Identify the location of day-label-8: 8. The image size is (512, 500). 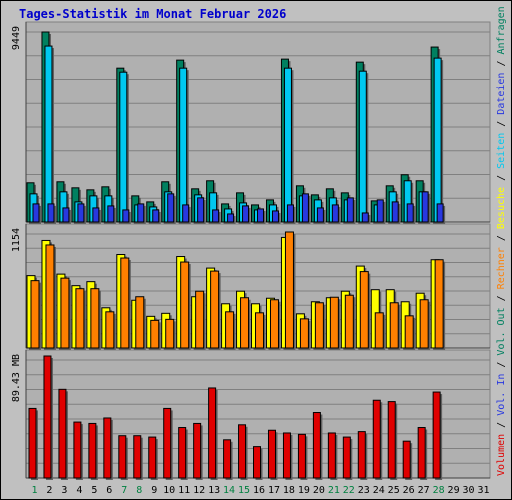
(139, 490).